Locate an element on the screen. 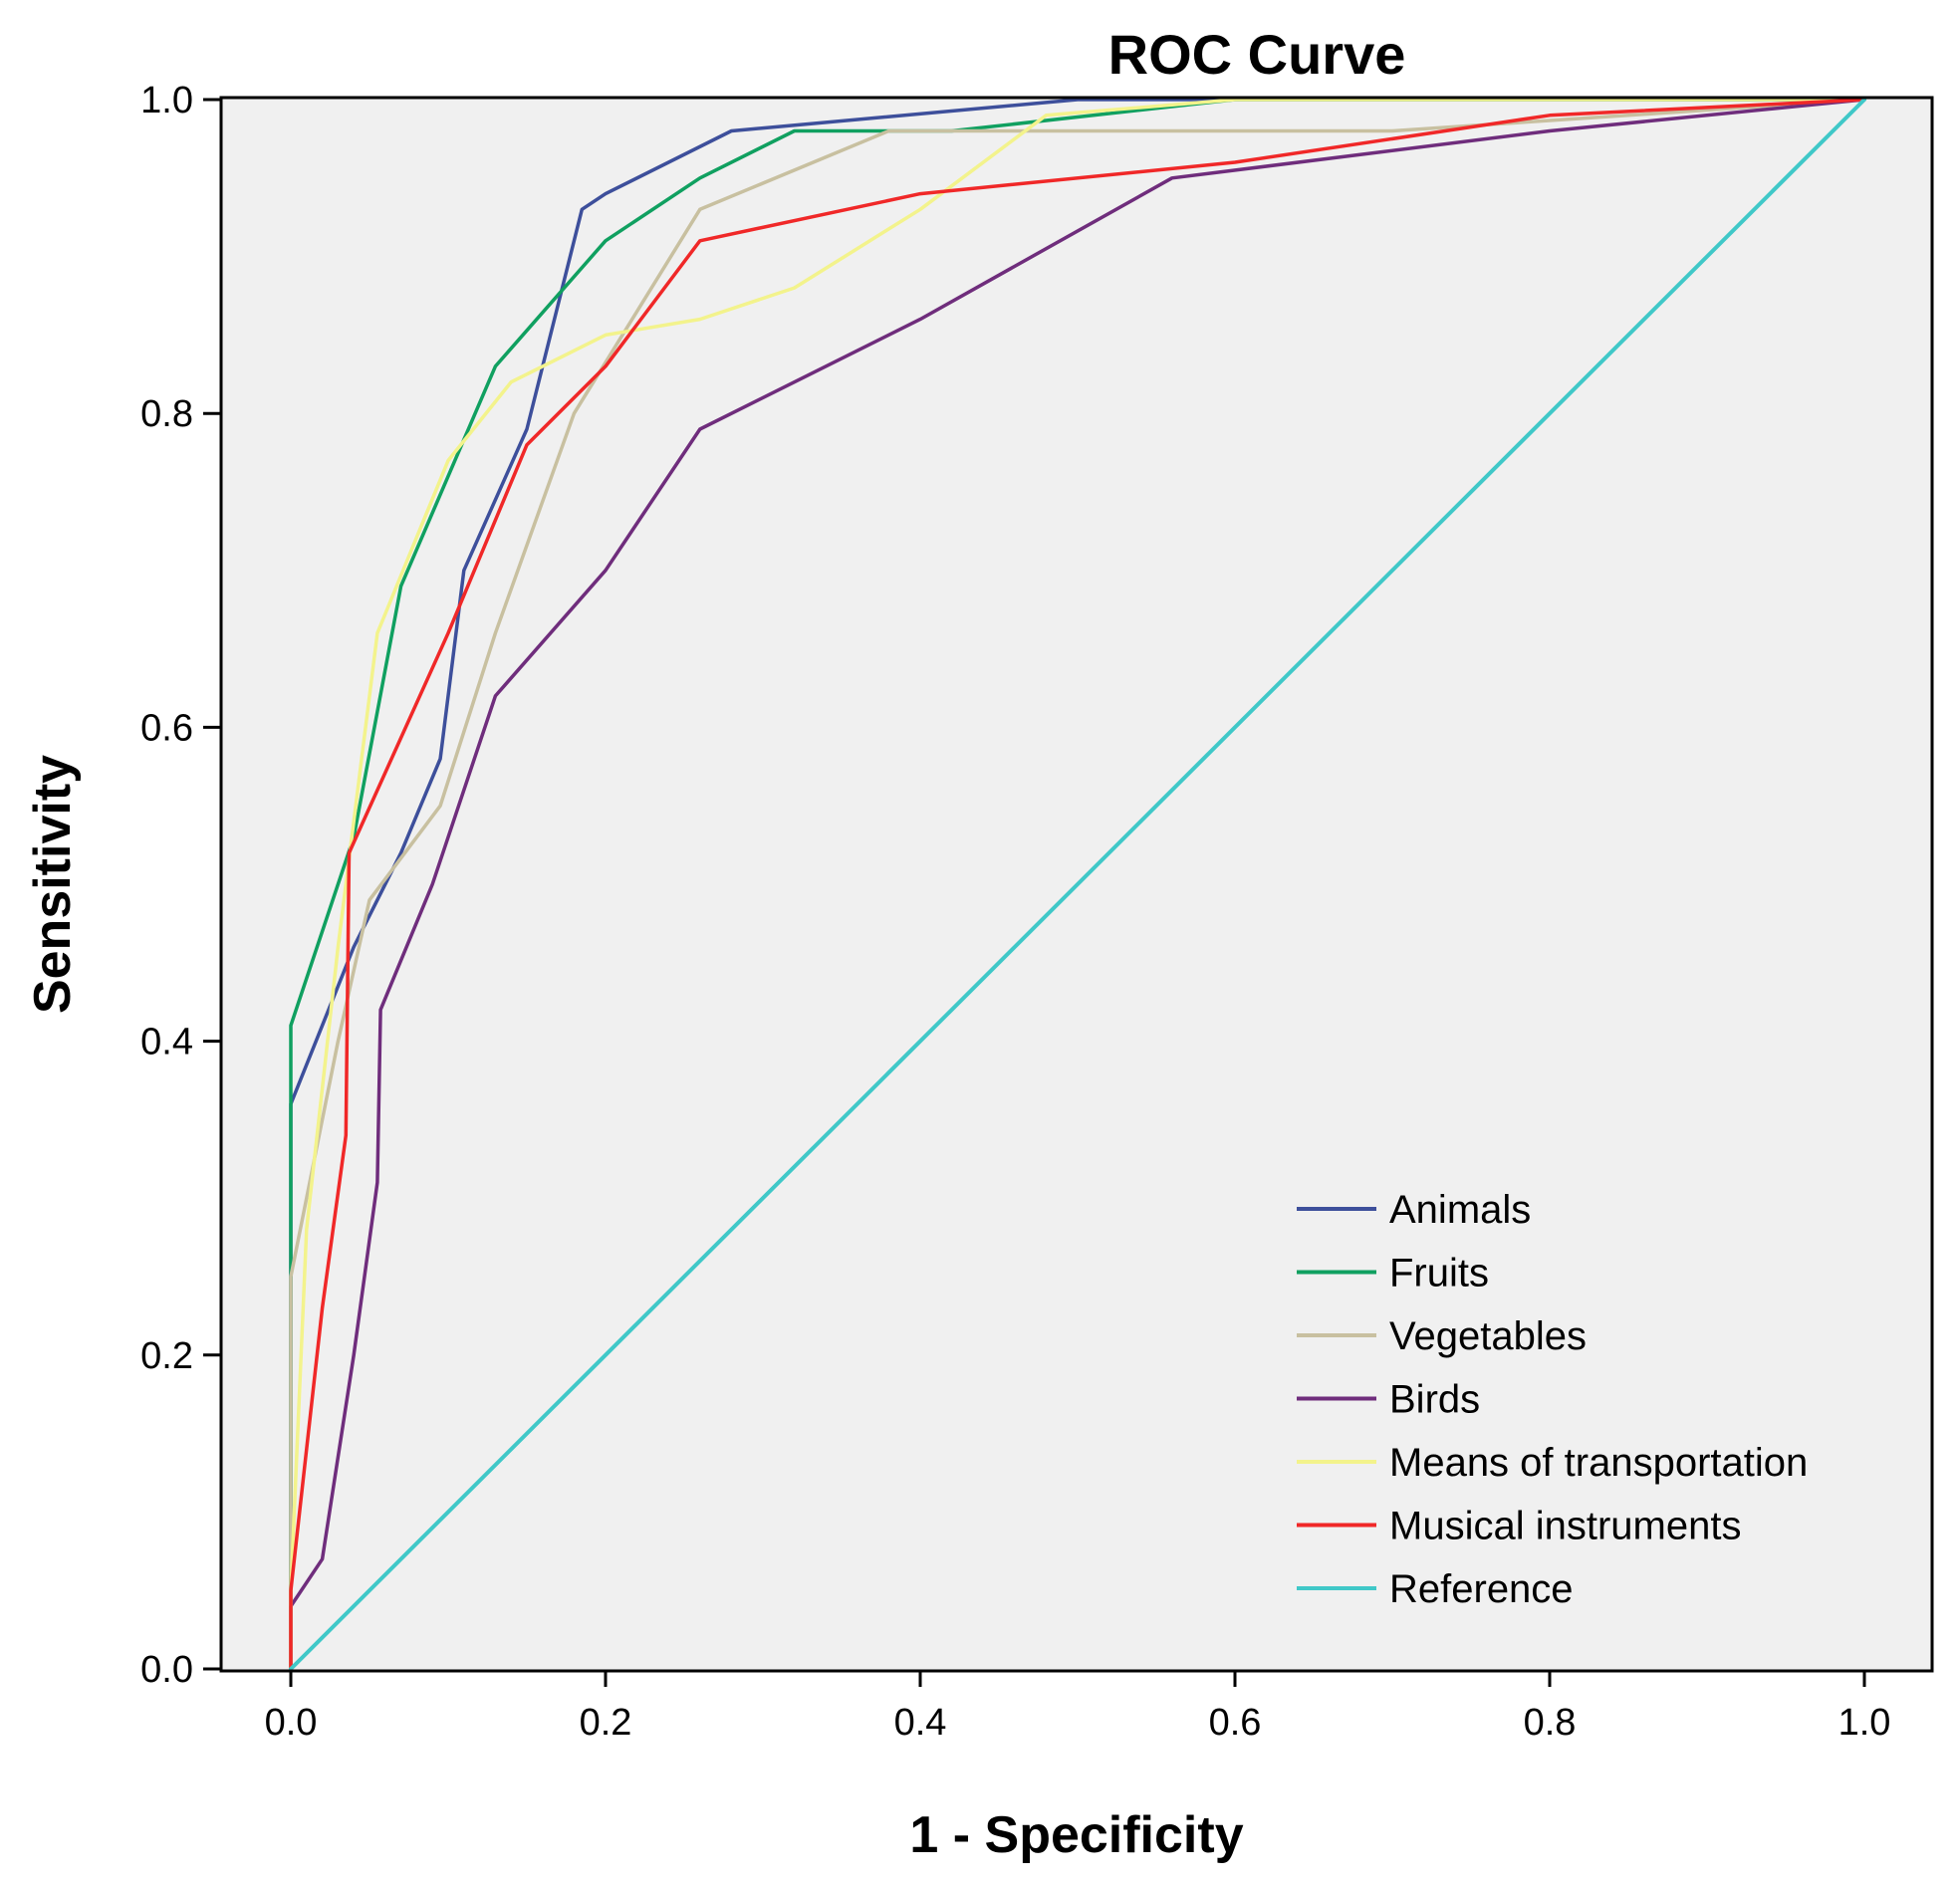  y-tick-label: 0.8 is located at coordinates (167, 414).